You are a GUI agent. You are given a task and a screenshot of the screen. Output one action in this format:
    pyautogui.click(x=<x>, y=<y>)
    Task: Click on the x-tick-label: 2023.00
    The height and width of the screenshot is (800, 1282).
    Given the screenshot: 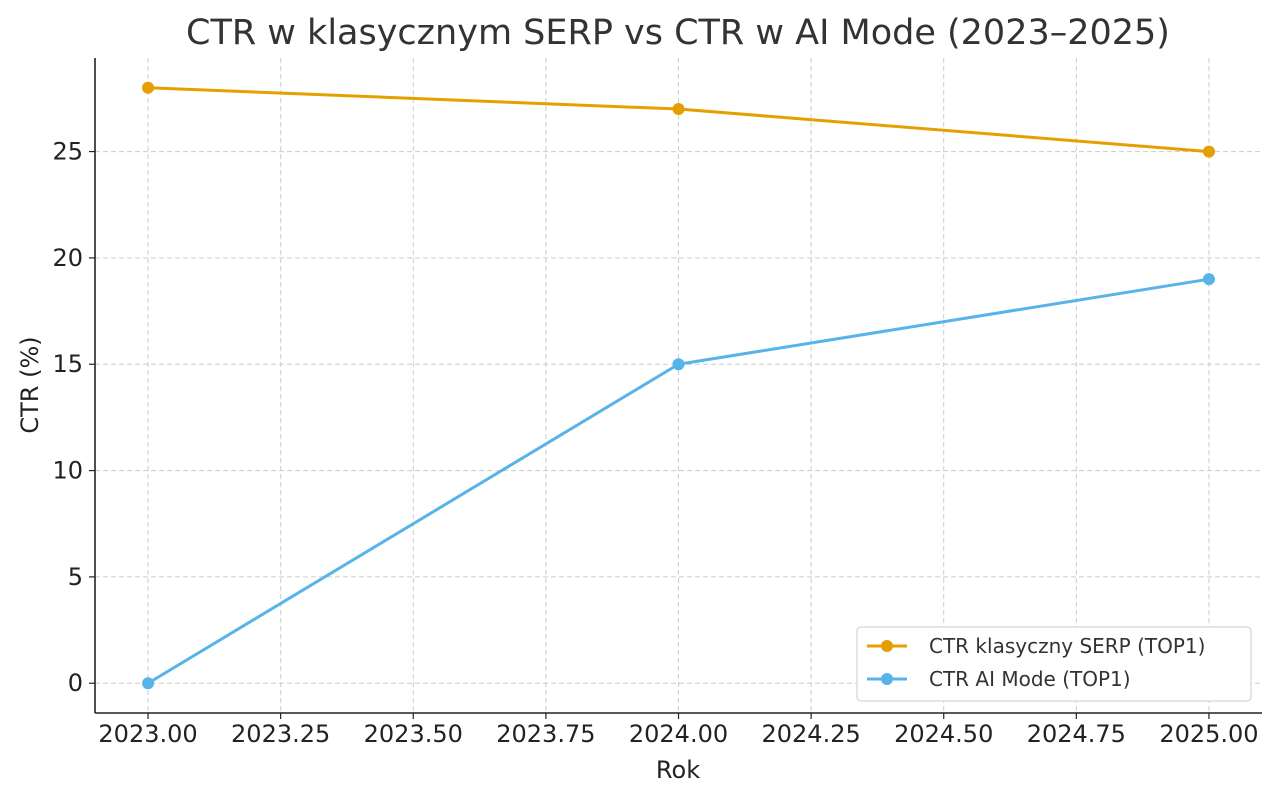 What is the action you would take?
    pyautogui.click(x=147, y=734)
    